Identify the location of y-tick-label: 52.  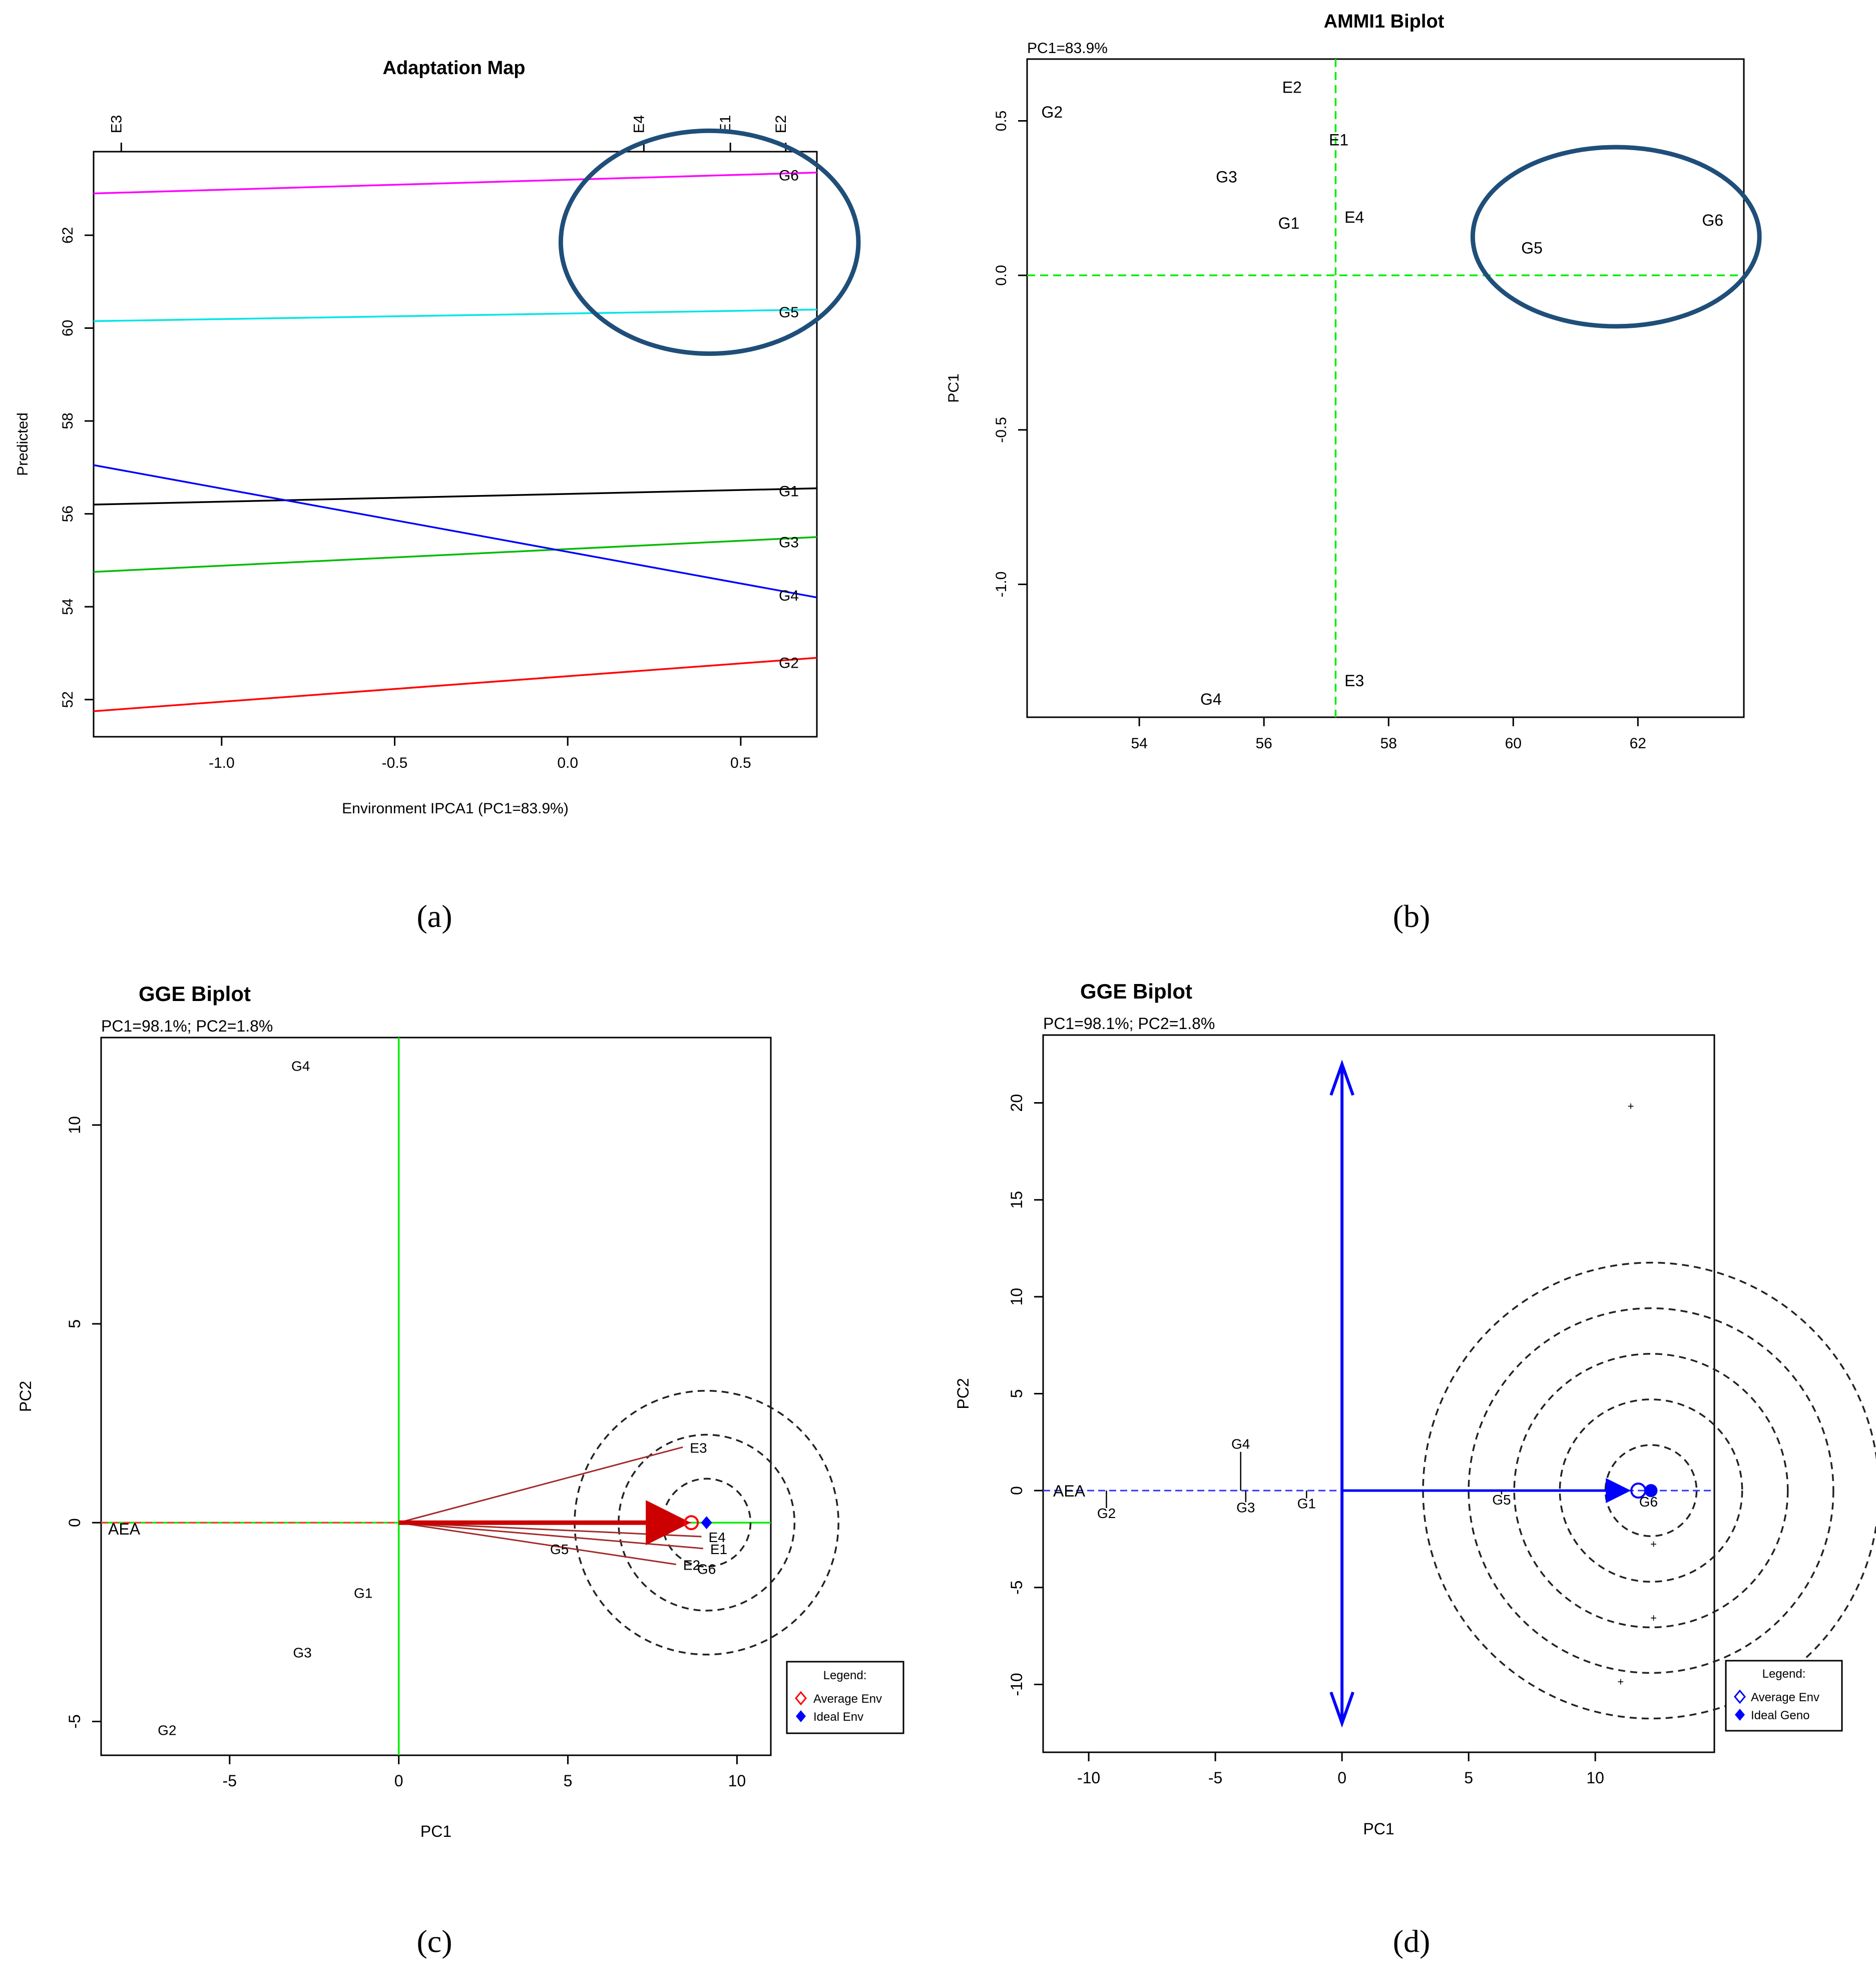
(68, 699).